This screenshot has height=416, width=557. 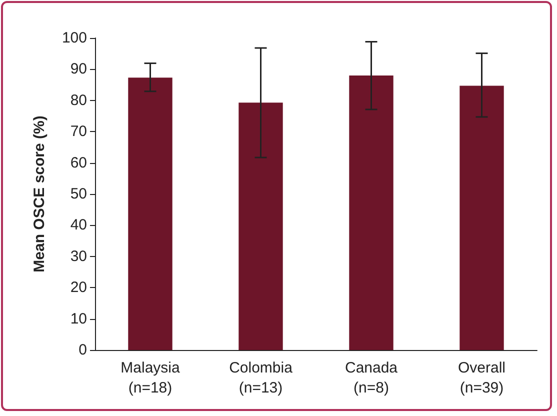 I want to click on y-tick-label: 80, so click(x=78, y=100).